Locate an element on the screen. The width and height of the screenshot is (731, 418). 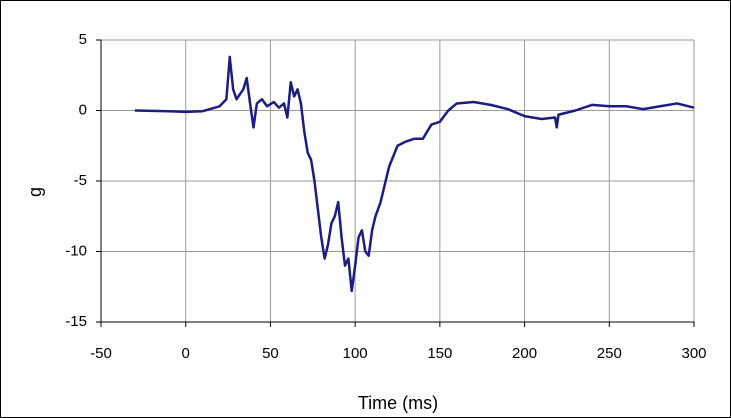
x-tick-label: 200 is located at coordinates (524, 353).